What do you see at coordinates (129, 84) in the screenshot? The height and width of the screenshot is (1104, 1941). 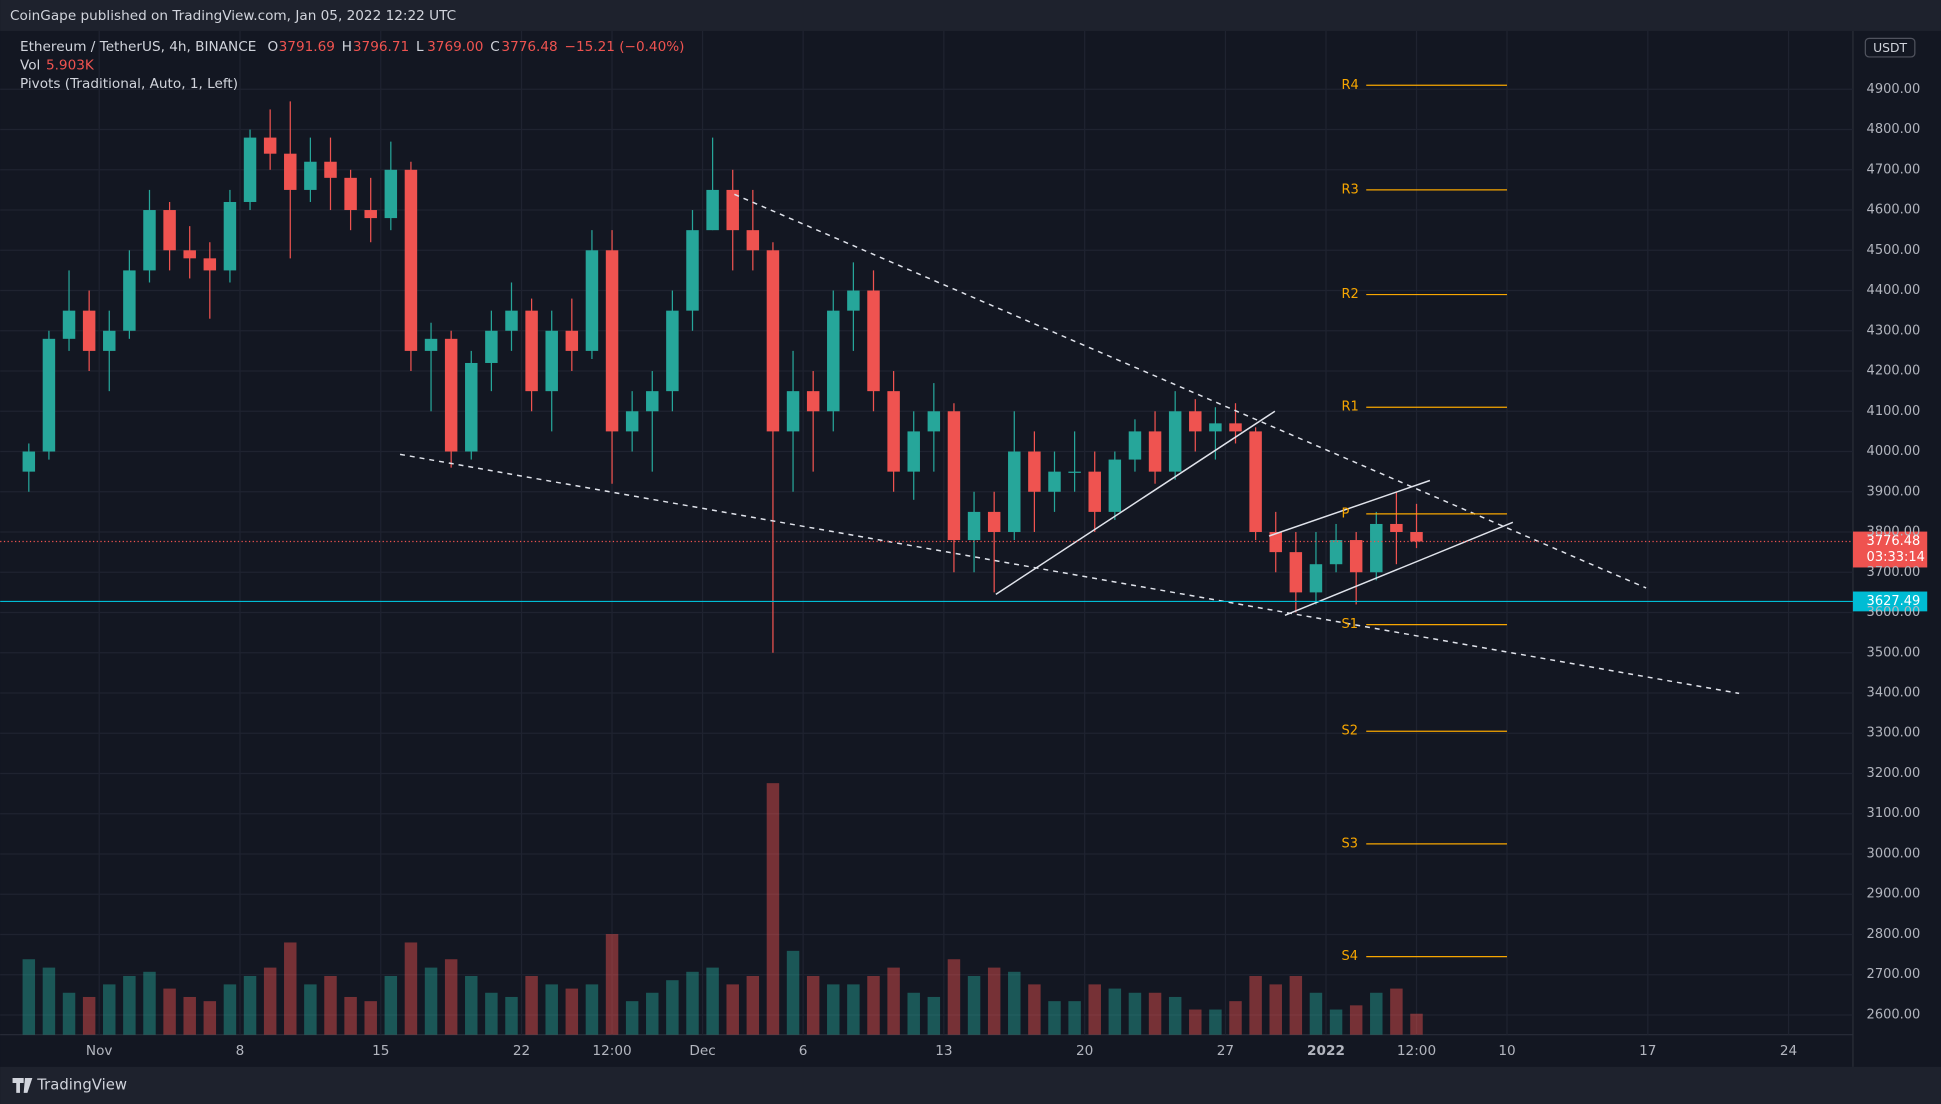 I see `pivots-label: Pivots (Traditional, Auto, 1, Left)` at bounding box center [129, 84].